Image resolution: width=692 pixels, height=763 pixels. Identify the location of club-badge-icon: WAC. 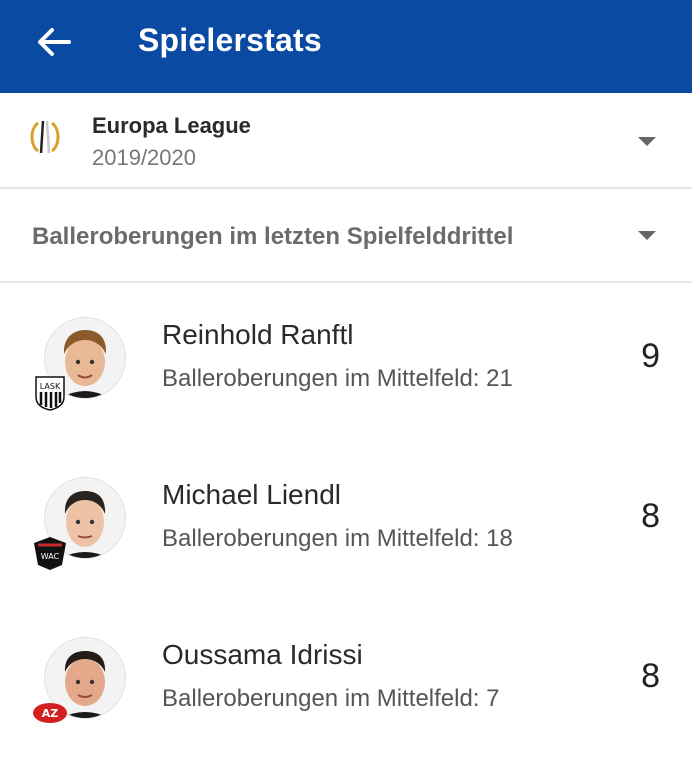
(50, 553).